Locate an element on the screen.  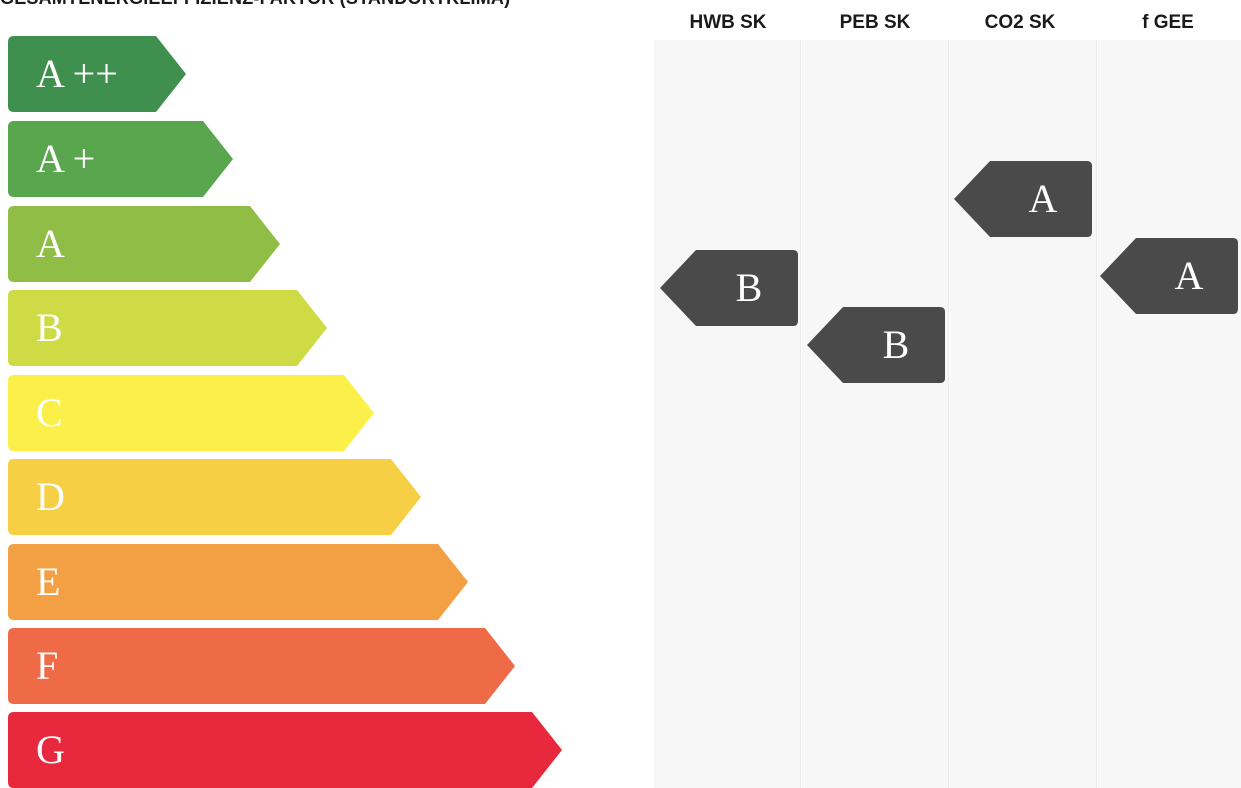
scale-arrow-6: E is located at coordinates (238, 582).